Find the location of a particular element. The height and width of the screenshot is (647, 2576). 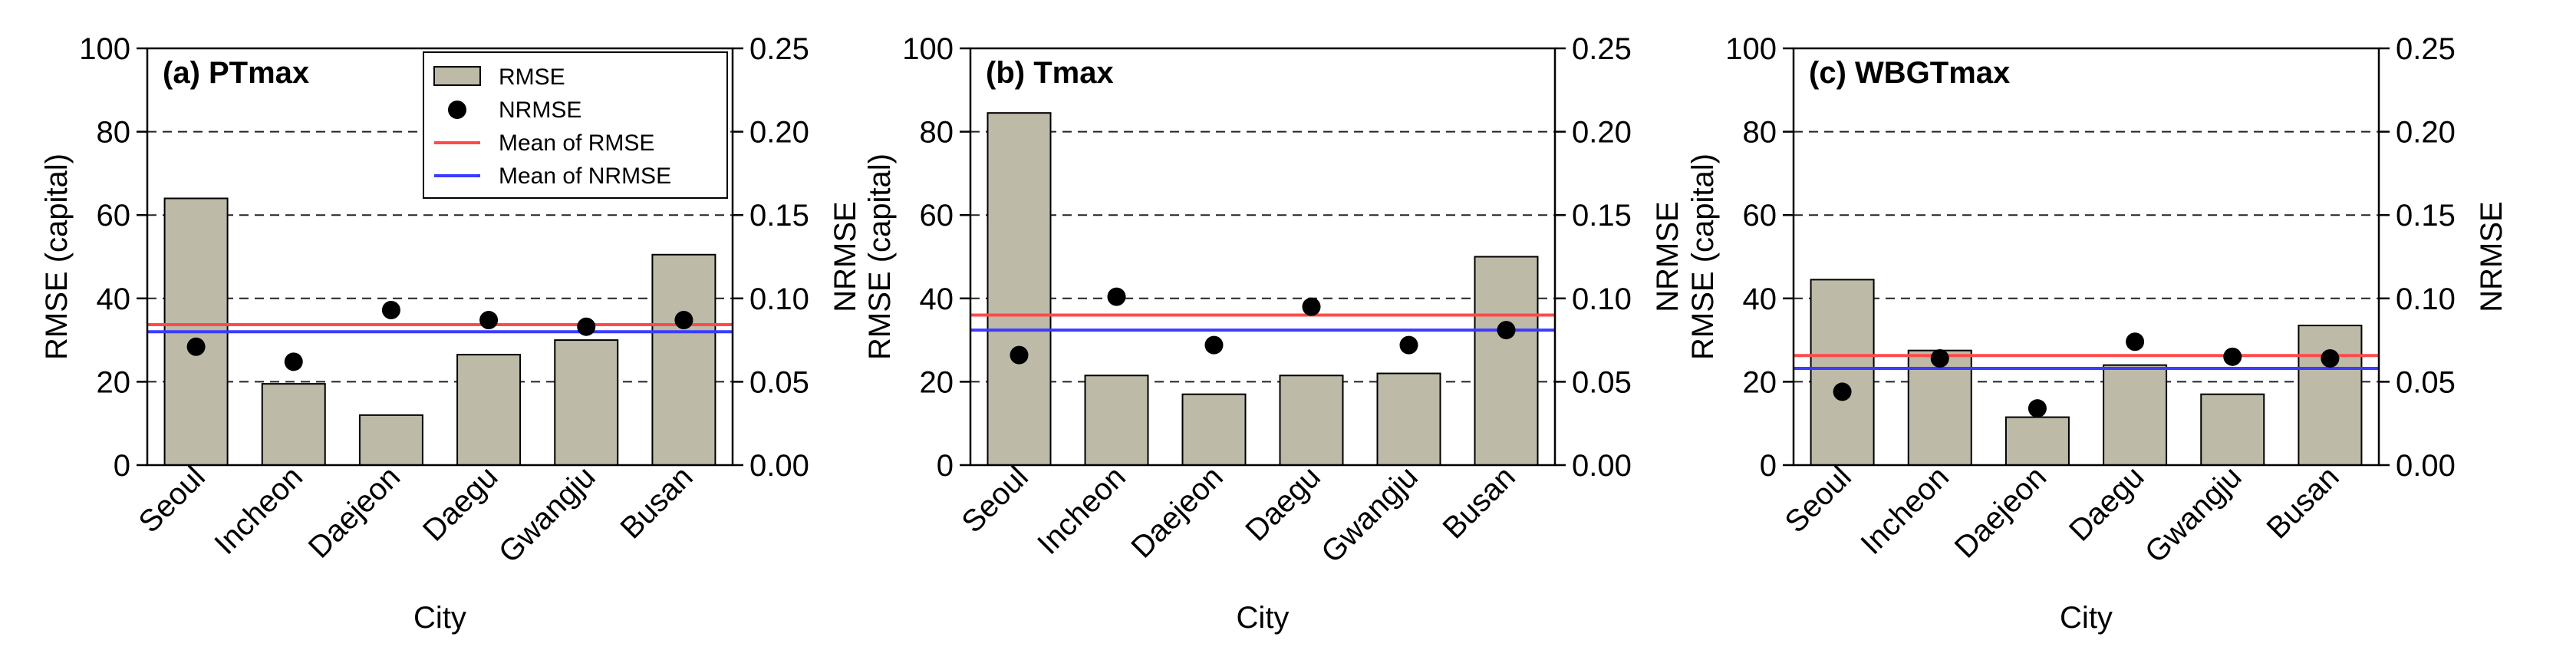

legend-label: Mean of RMSE is located at coordinates (576, 143).